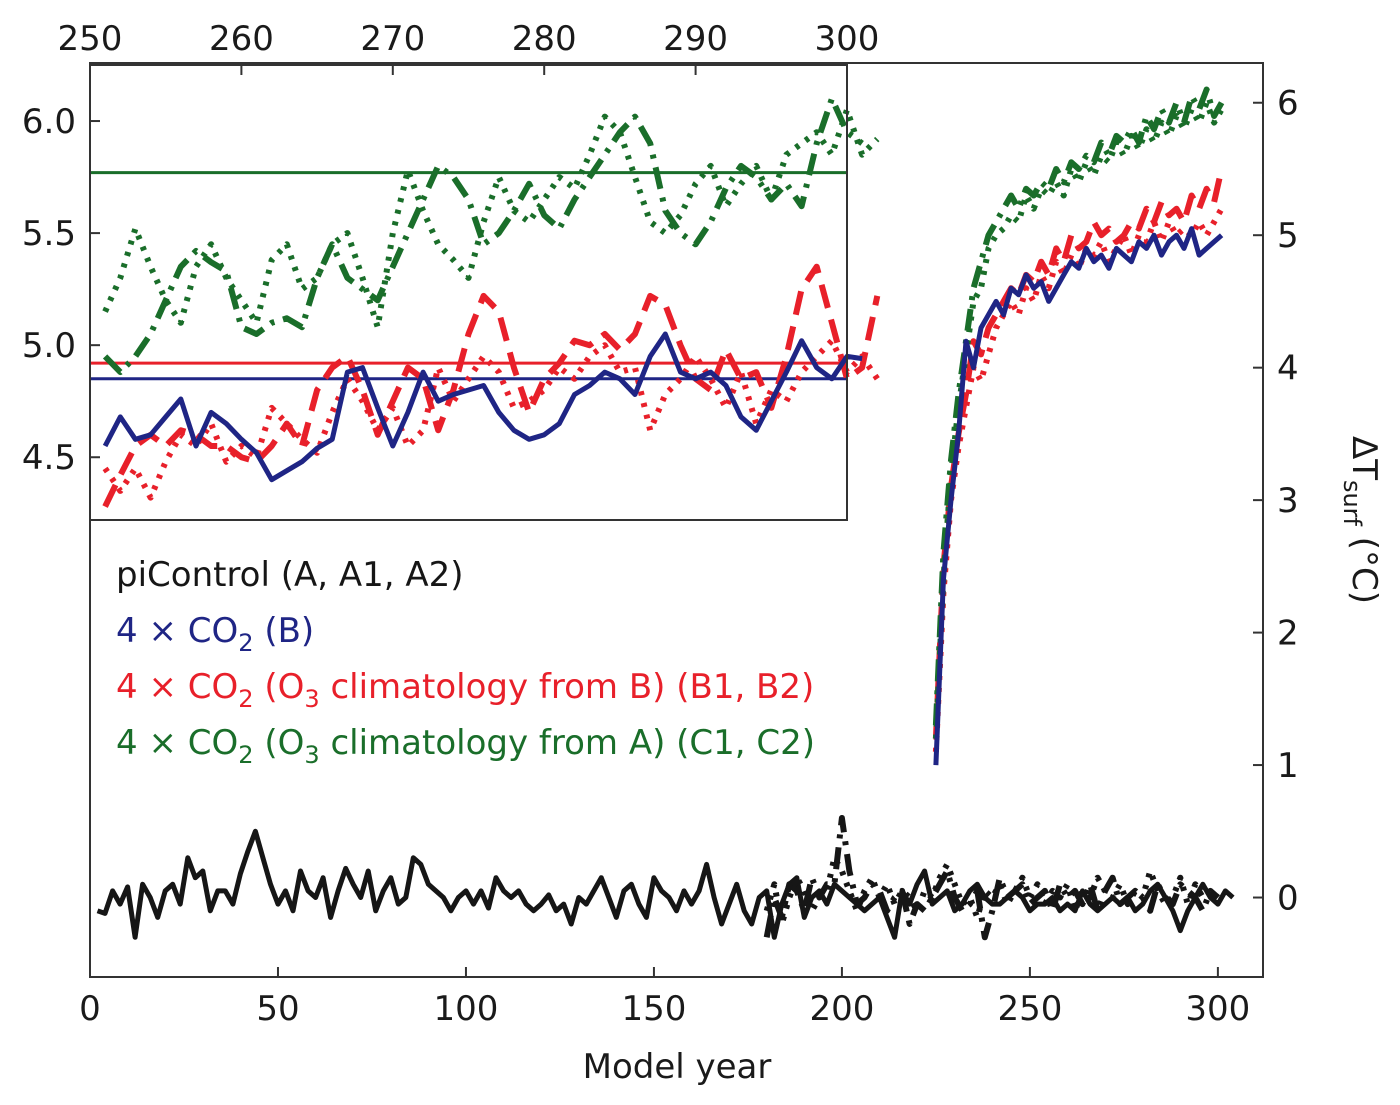  I want to click on inset-y-tick-label: 4.5, so click(49, 458).